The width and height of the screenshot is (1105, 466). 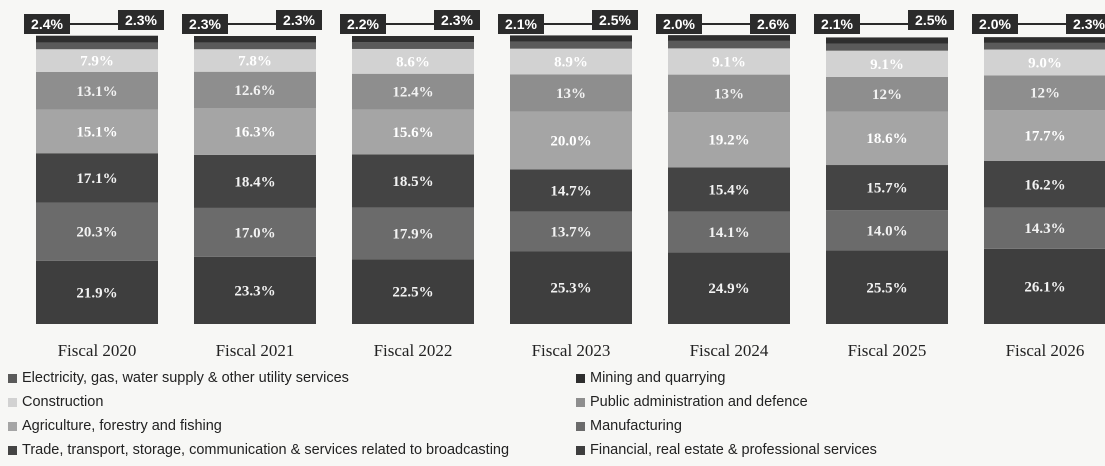 What do you see at coordinates (650, 378) in the screenshot?
I see `legend-item: Mining and quarrying` at bounding box center [650, 378].